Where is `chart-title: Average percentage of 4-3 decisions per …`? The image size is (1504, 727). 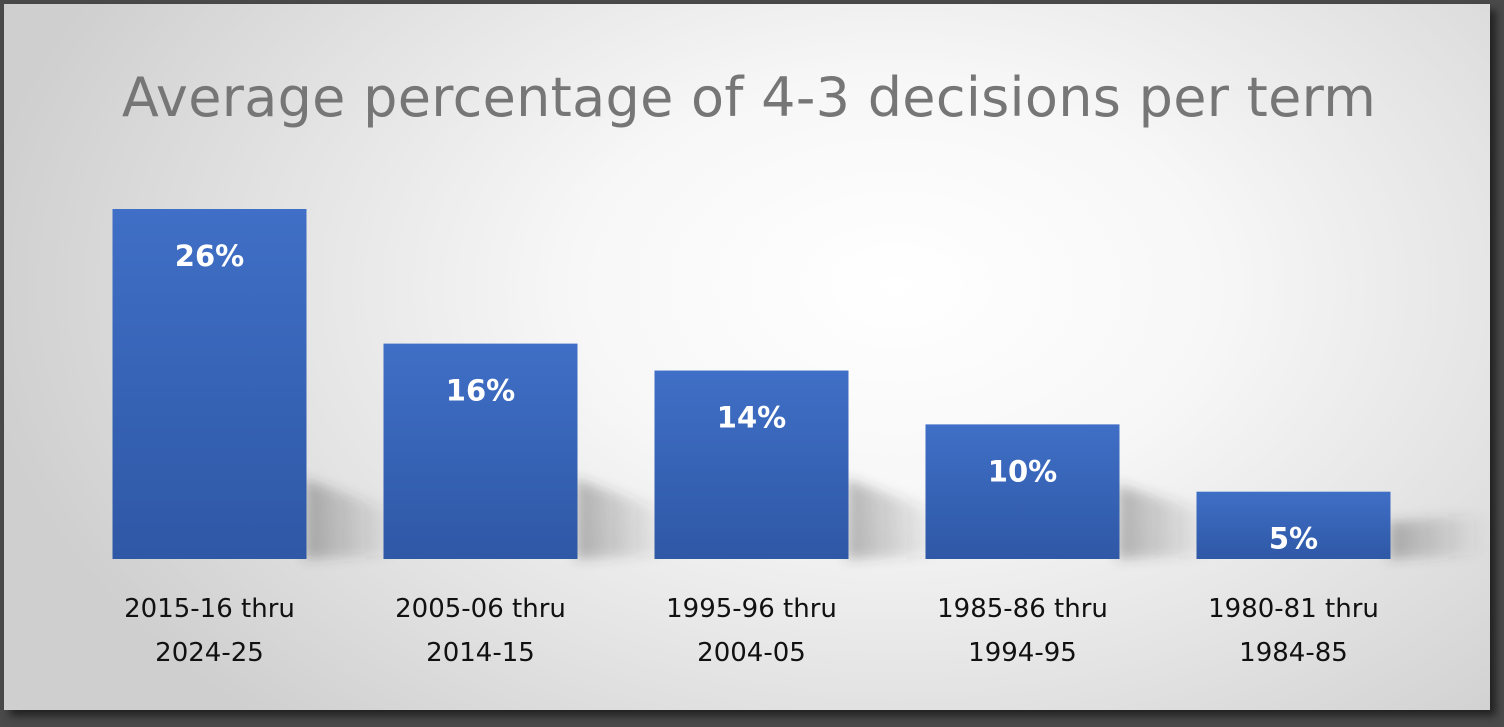
chart-title: Average percentage of 4-3 decisions per … is located at coordinates (749, 97).